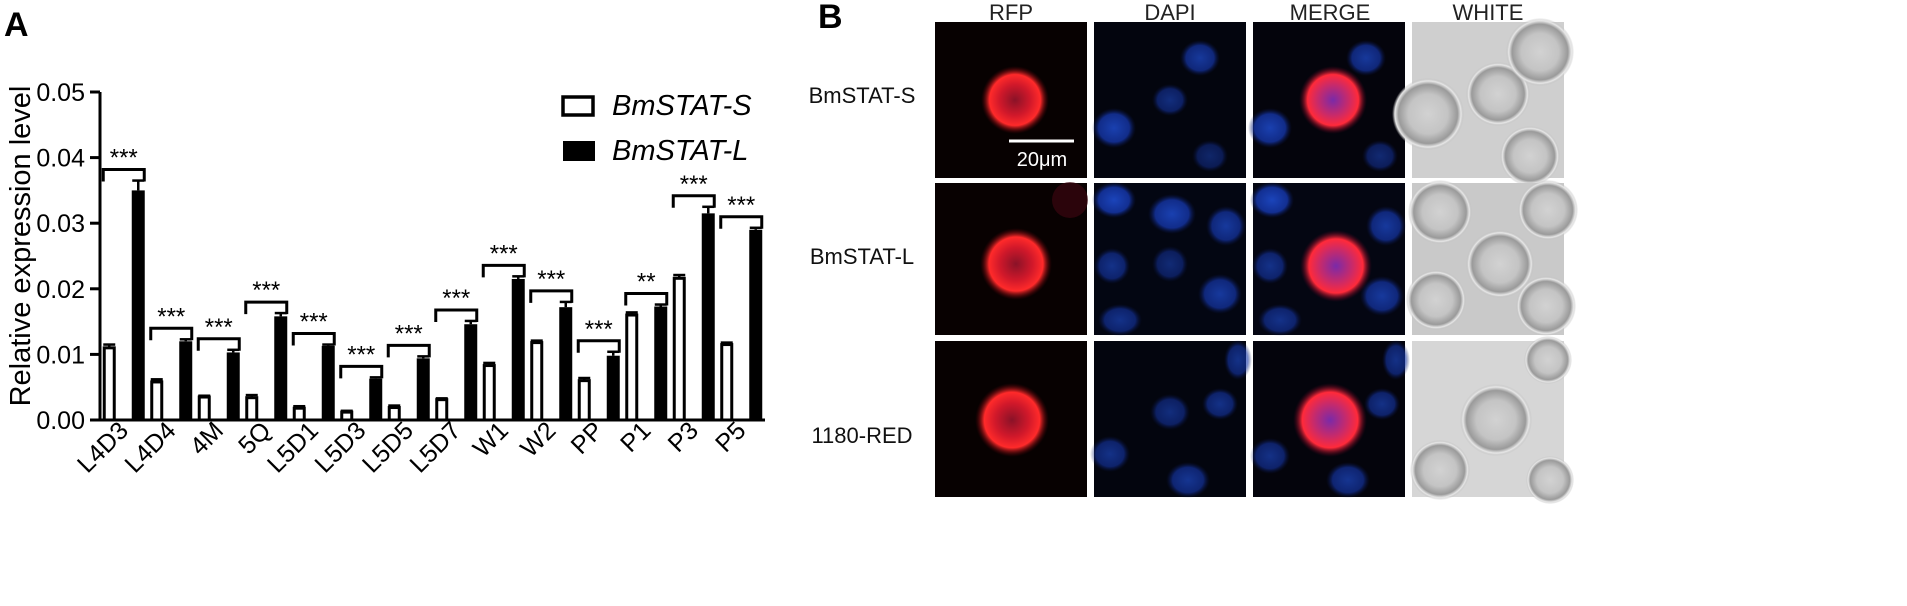 This screenshot has height=606, width=1907. I want to click on column-header-rfp: RFP, so click(1011, 12).